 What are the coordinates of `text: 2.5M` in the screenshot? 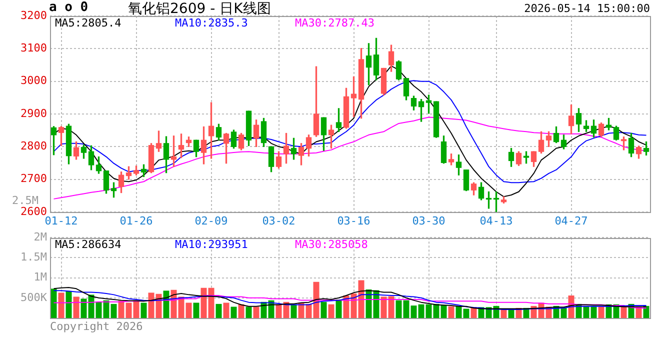 It's located at (25, 200).